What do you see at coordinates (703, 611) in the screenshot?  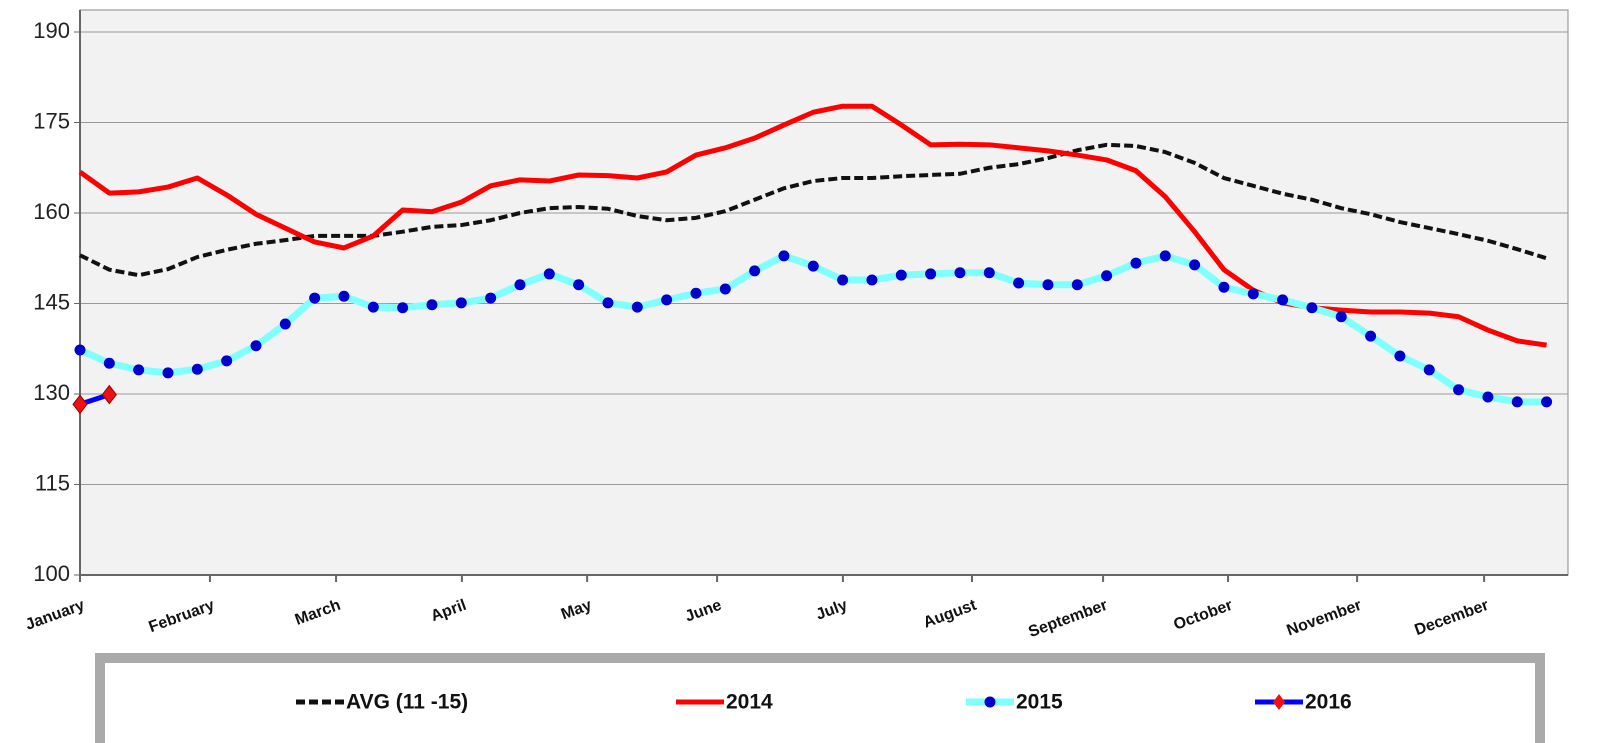 I see `x-tick-label: June` at bounding box center [703, 611].